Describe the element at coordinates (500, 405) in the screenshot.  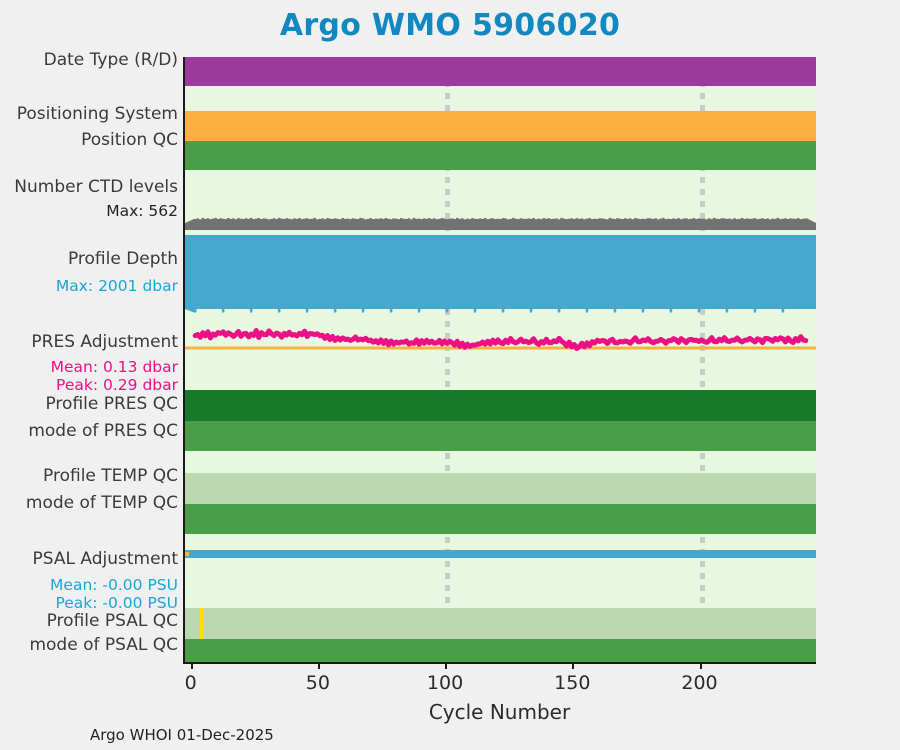
I see `band-profile-pres-qc` at that location.